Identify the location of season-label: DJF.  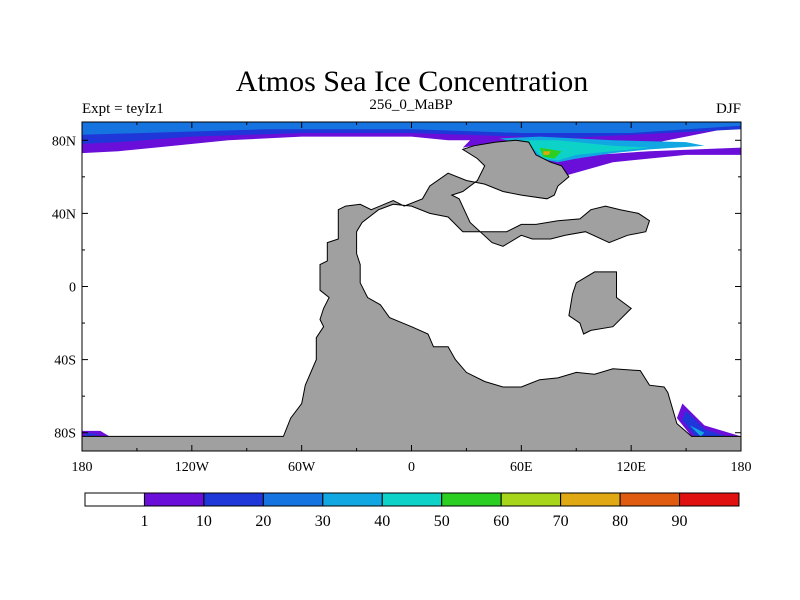
(728, 109).